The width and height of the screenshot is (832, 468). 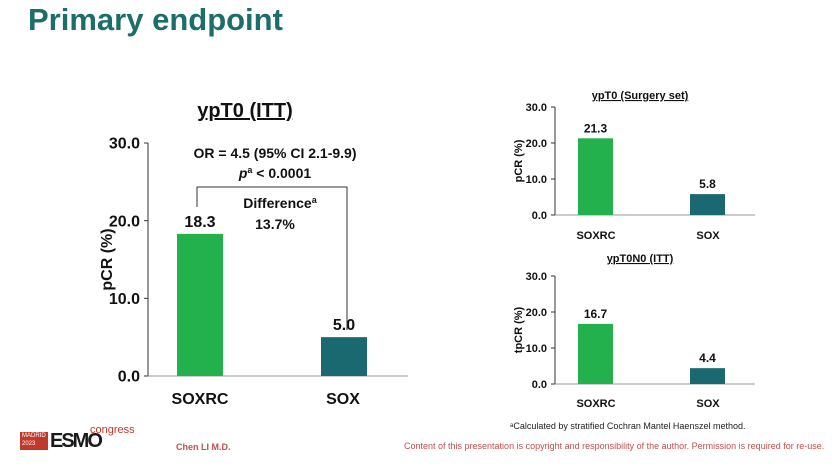 I want to click on chart-title: ypT0 (ITT), so click(x=245, y=111).